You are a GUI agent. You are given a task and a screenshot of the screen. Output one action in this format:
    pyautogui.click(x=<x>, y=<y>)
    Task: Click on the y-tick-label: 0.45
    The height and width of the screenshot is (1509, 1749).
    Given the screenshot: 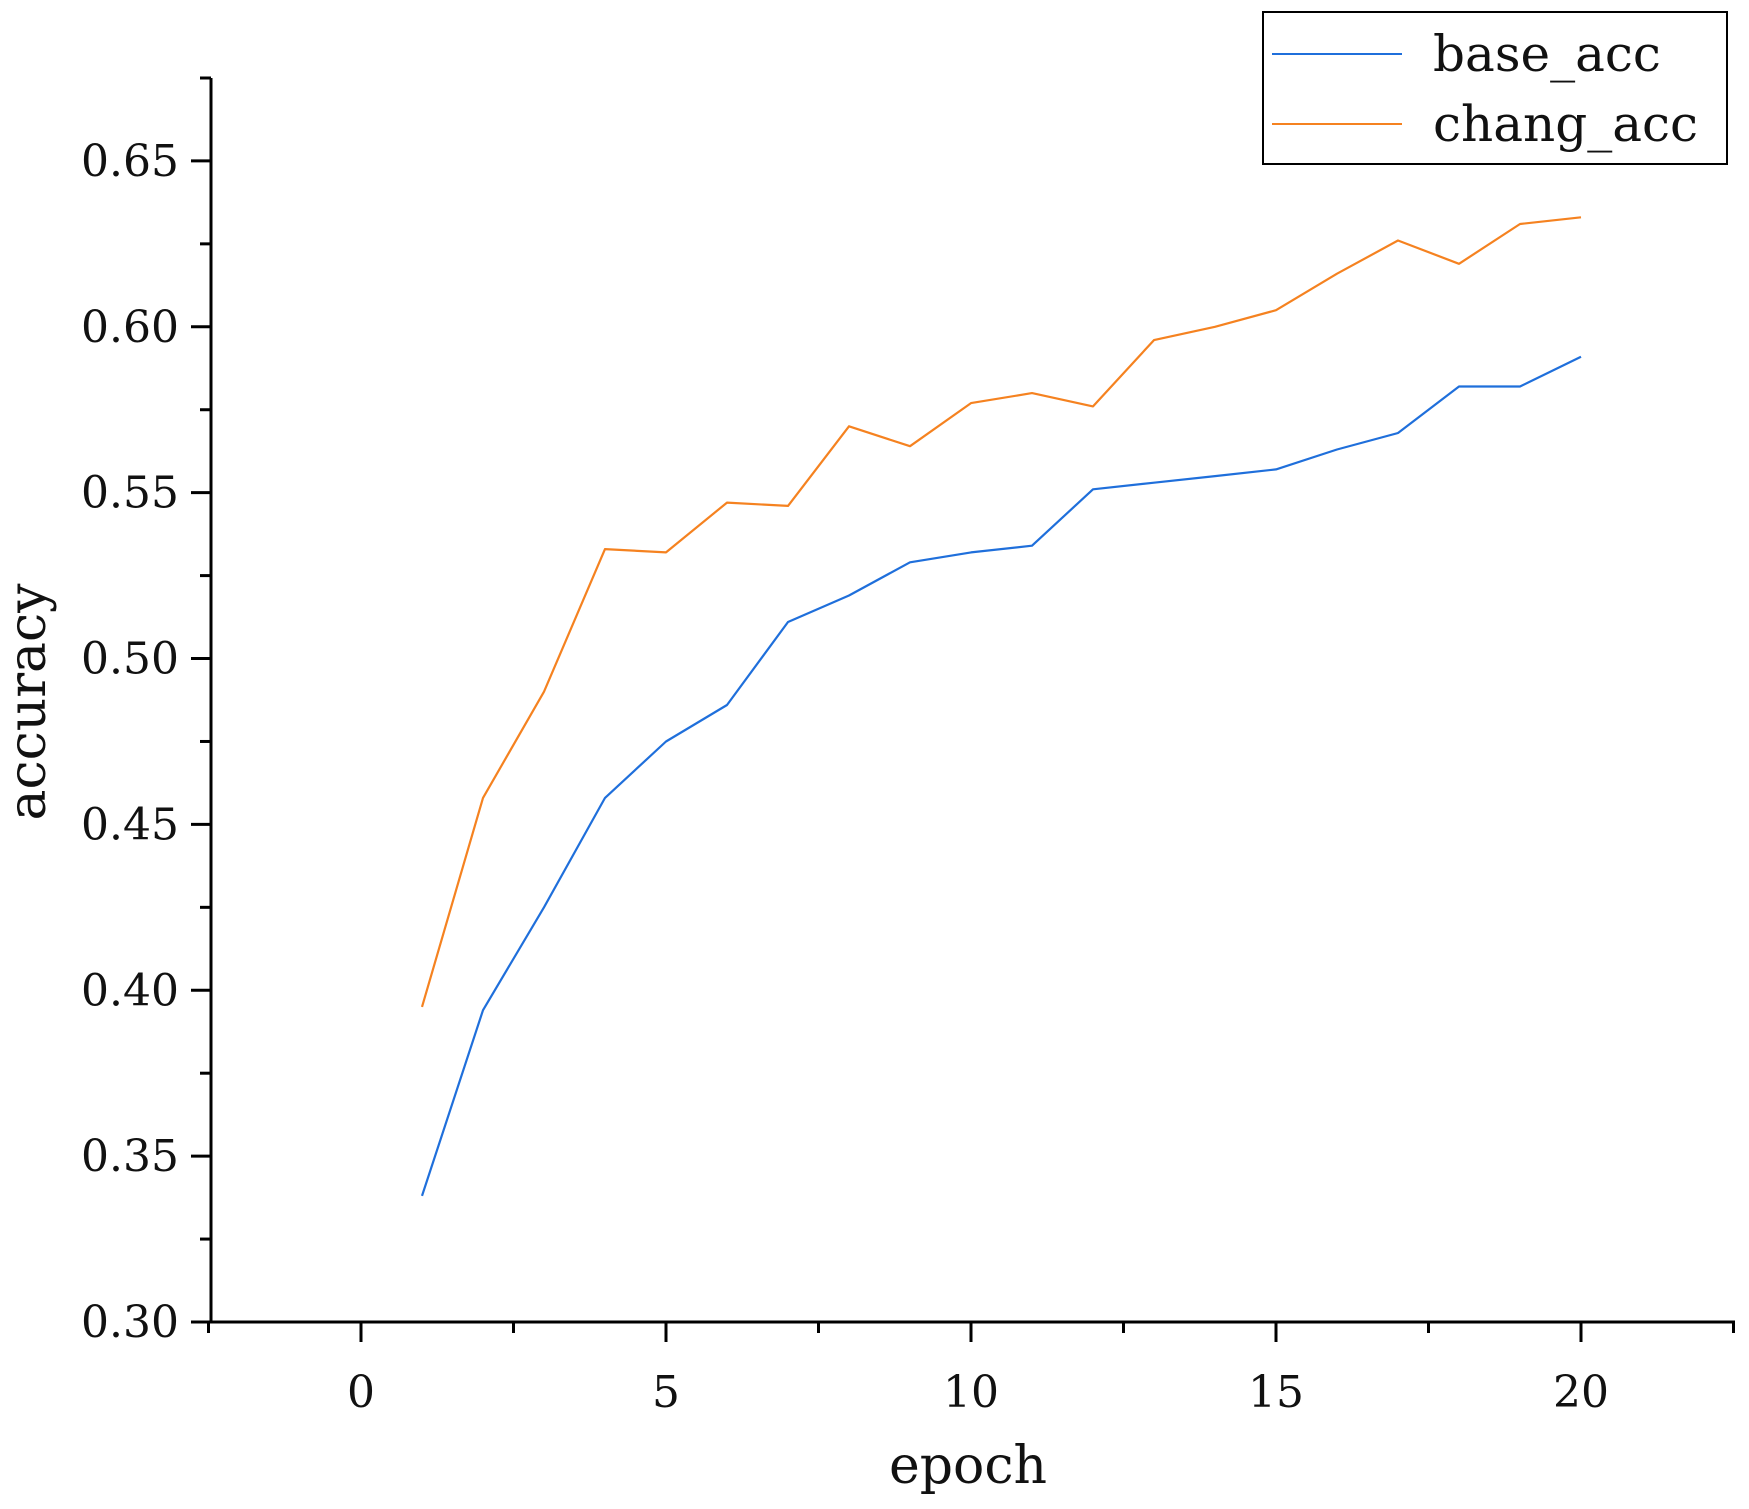 What is the action you would take?
    pyautogui.click(x=130, y=824)
    